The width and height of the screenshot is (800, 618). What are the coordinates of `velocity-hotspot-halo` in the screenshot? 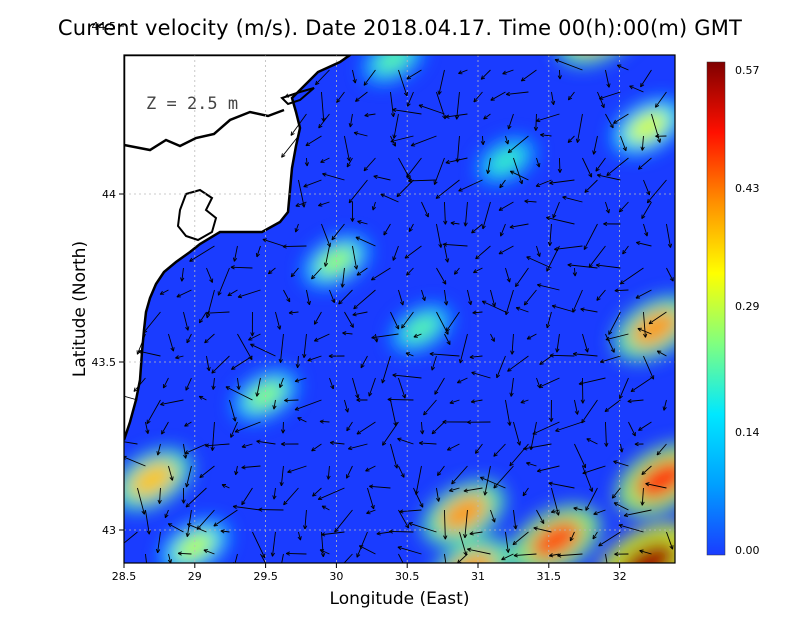 It's located at (308, 6).